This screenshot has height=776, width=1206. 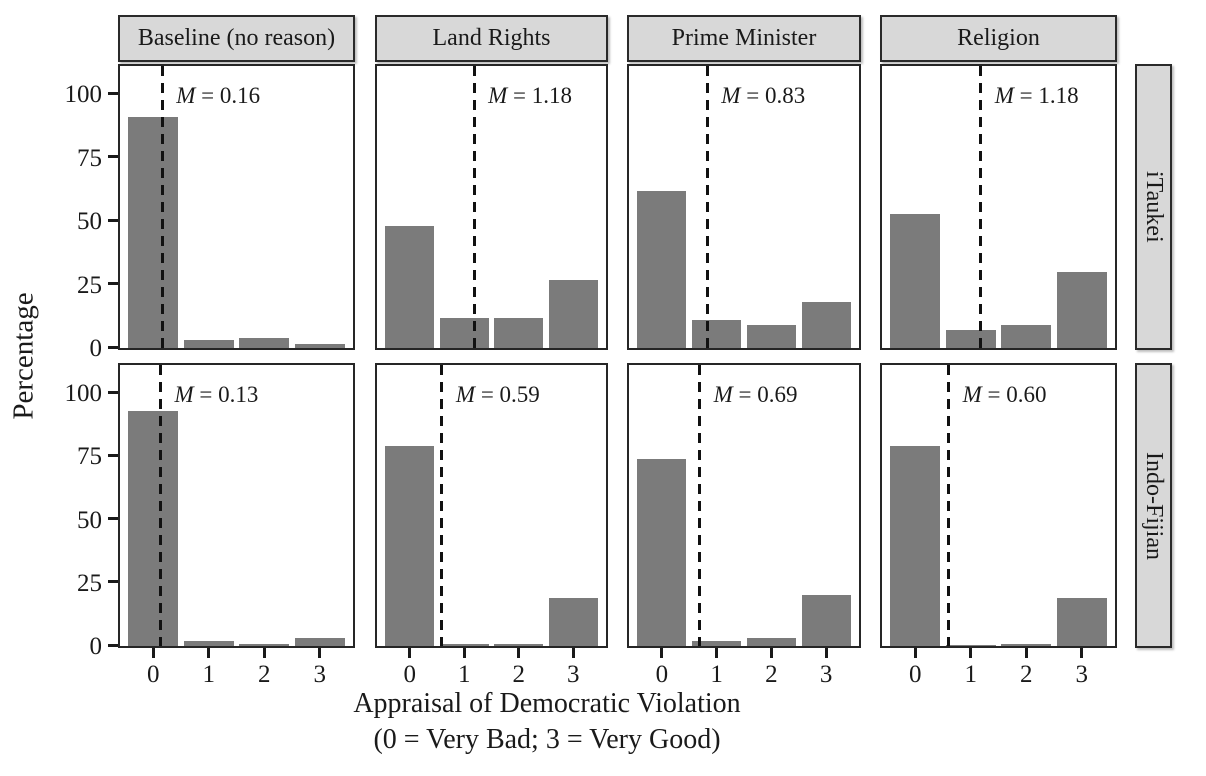 What do you see at coordinates (547, 703) in the screenshot?
I see `x-axis-title-line1: Appraisal of Democratic Violation` at bounding box center [547, 703].